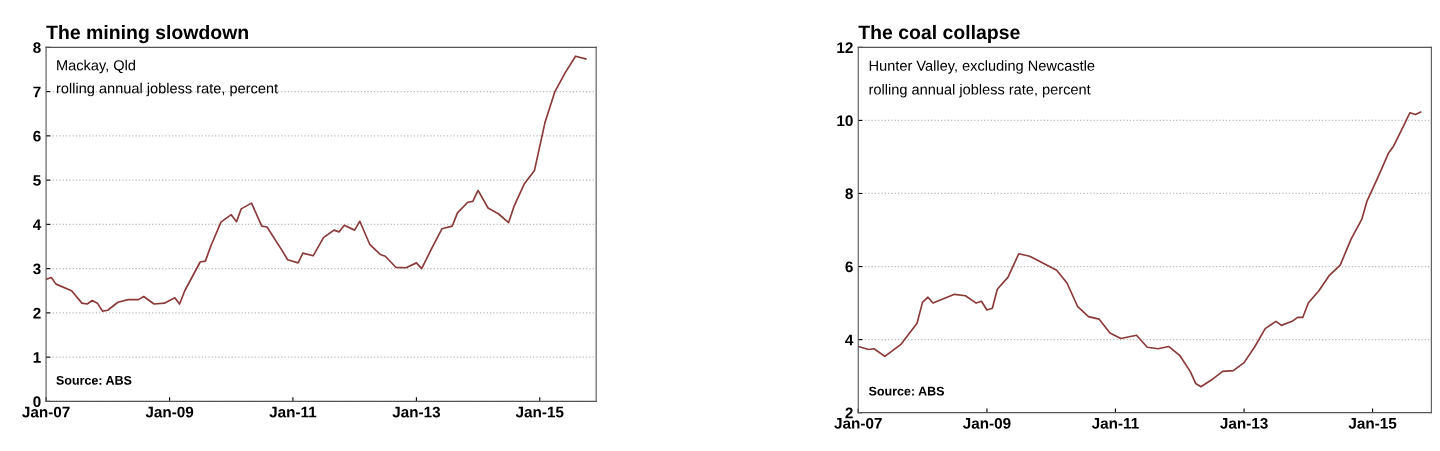  Describe the element at coordinates (37, 269) in the screenshot. I see `y-tick-label: 3` at that location.